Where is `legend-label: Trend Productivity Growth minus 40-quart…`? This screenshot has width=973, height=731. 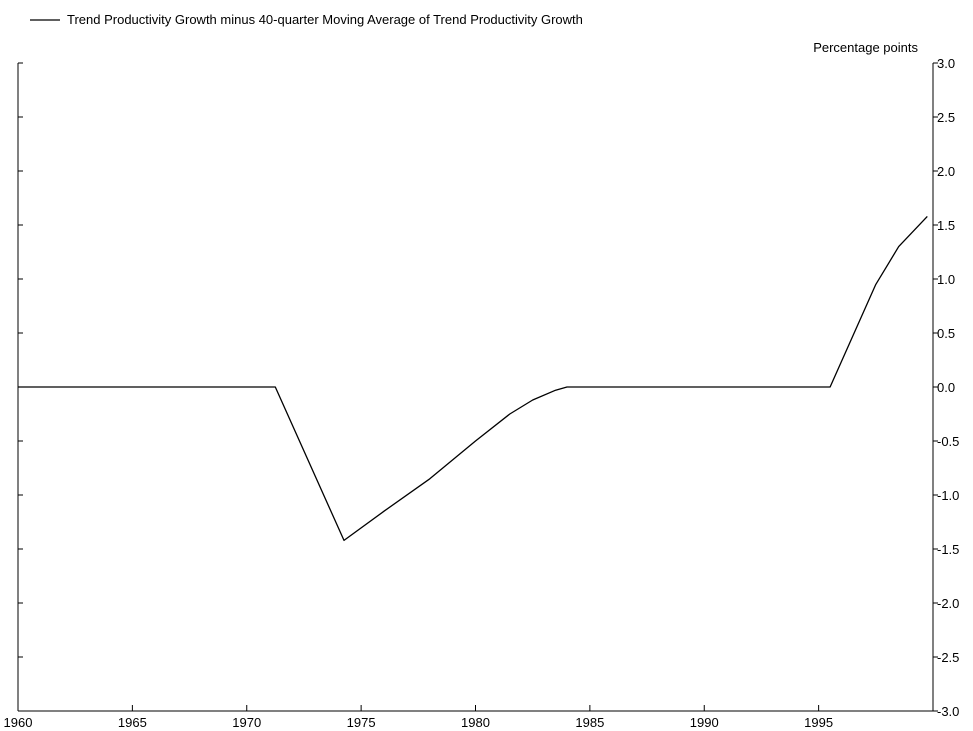
legend-label: Trend Productivity Growth minus 40-quart… is located at coordinates (325, 19).